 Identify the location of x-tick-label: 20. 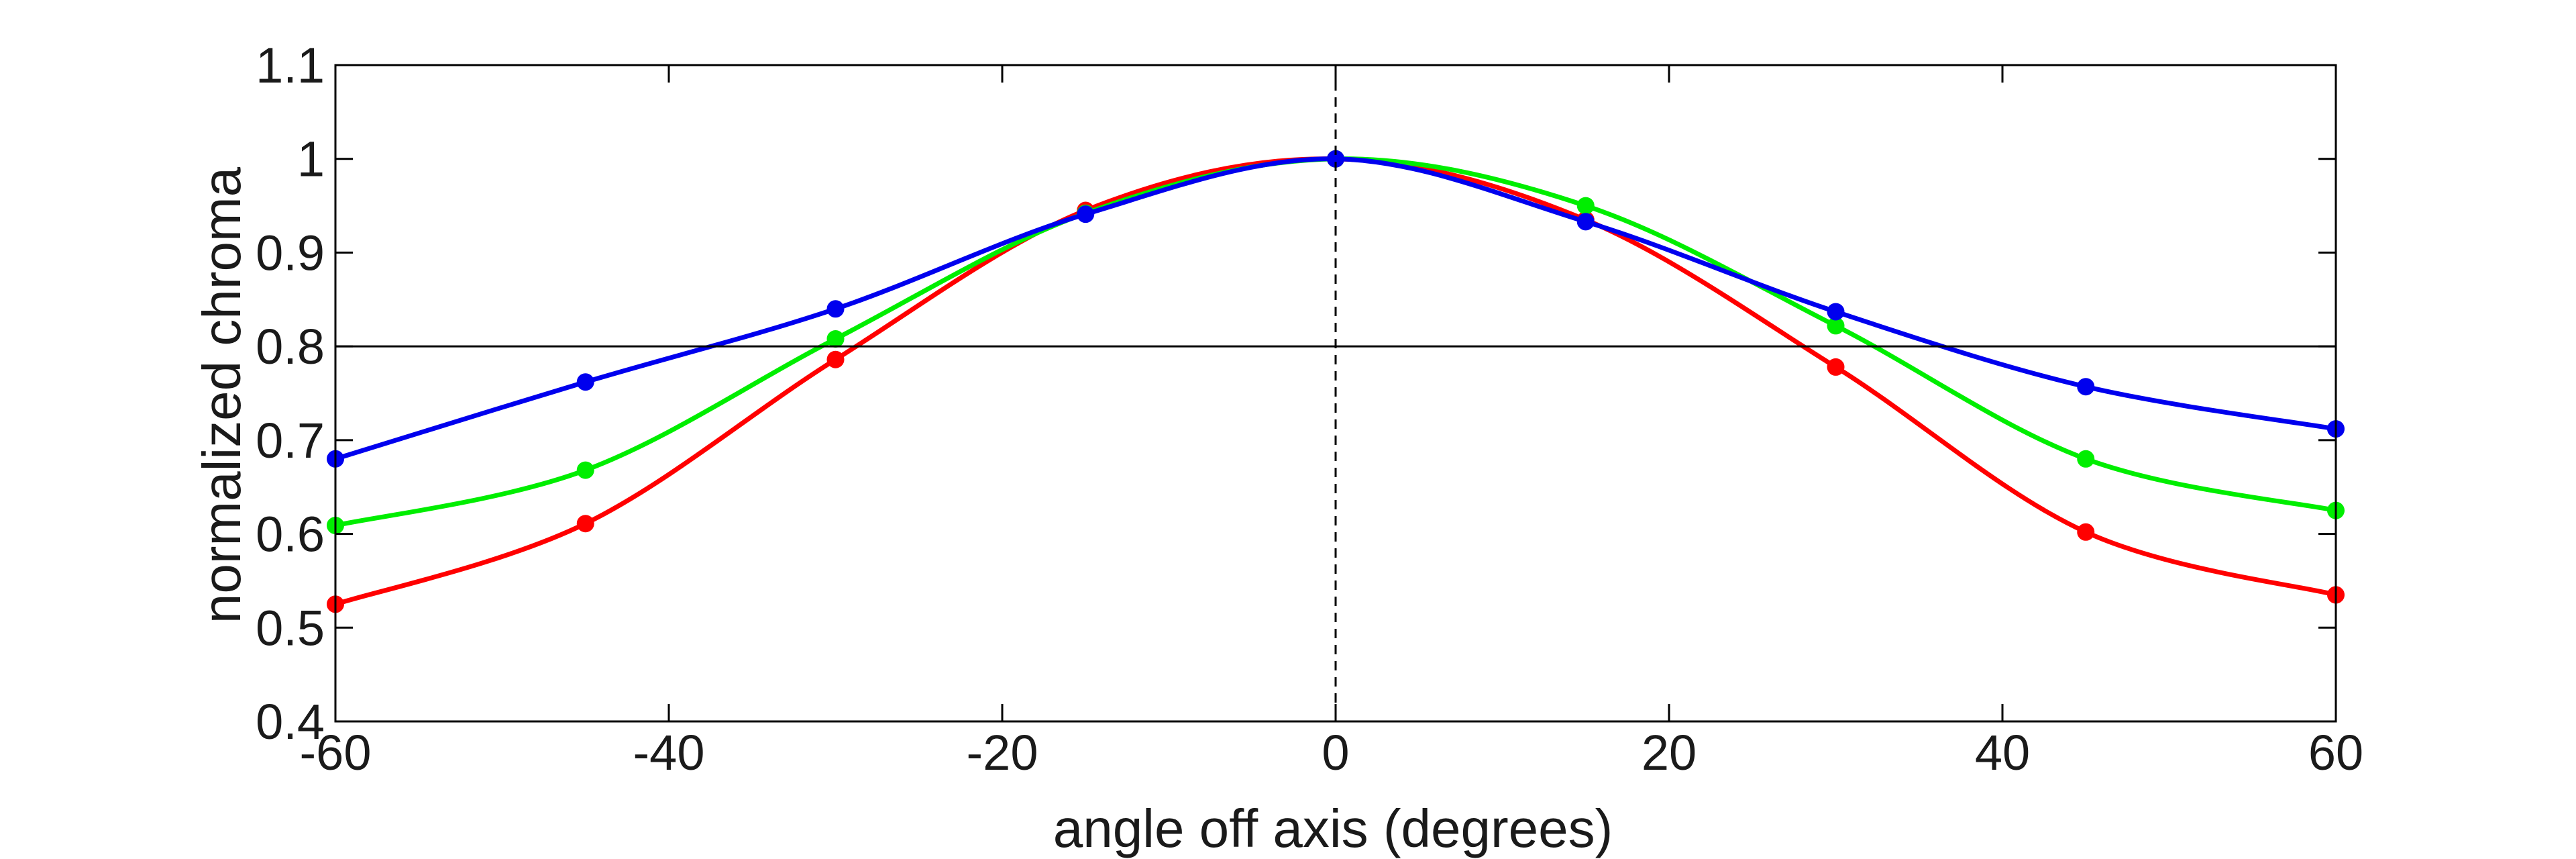
(1669, 753).